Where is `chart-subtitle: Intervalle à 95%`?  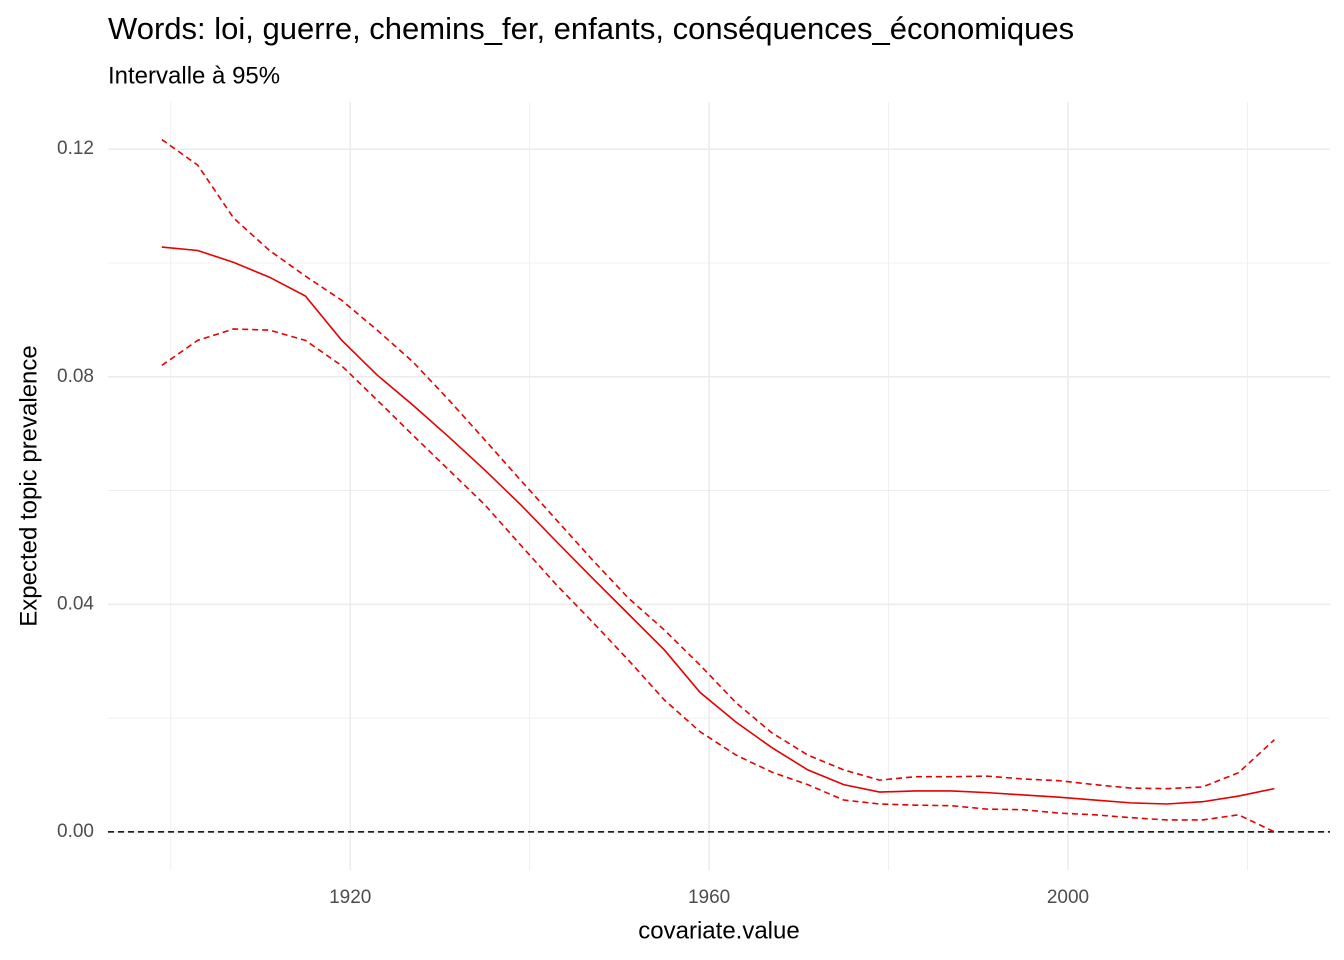
chart-subtitle: Intervalle à 95% is located at coordinates (194, 75).